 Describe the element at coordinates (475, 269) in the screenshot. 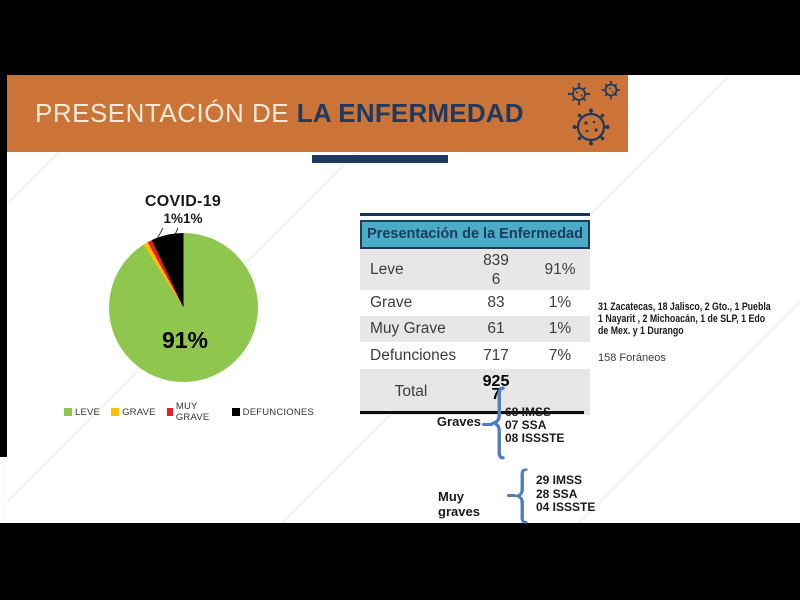

I see `table-row-leve: Leve 839 6 91%` at that location.